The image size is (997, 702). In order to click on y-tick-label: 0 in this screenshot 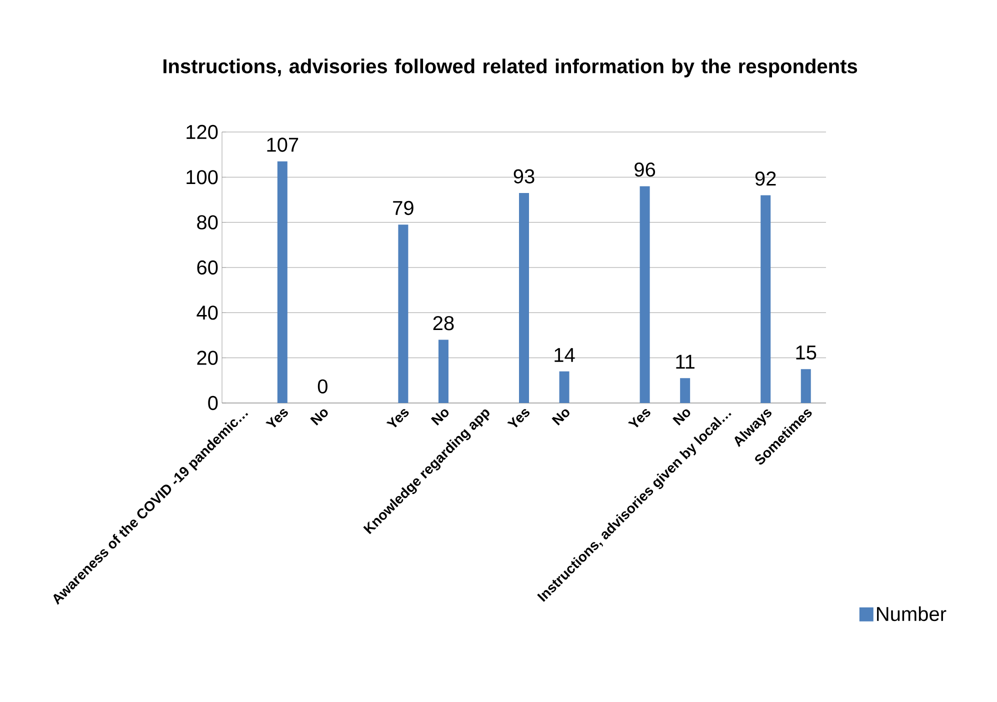, I will do `click(213, 403)`.